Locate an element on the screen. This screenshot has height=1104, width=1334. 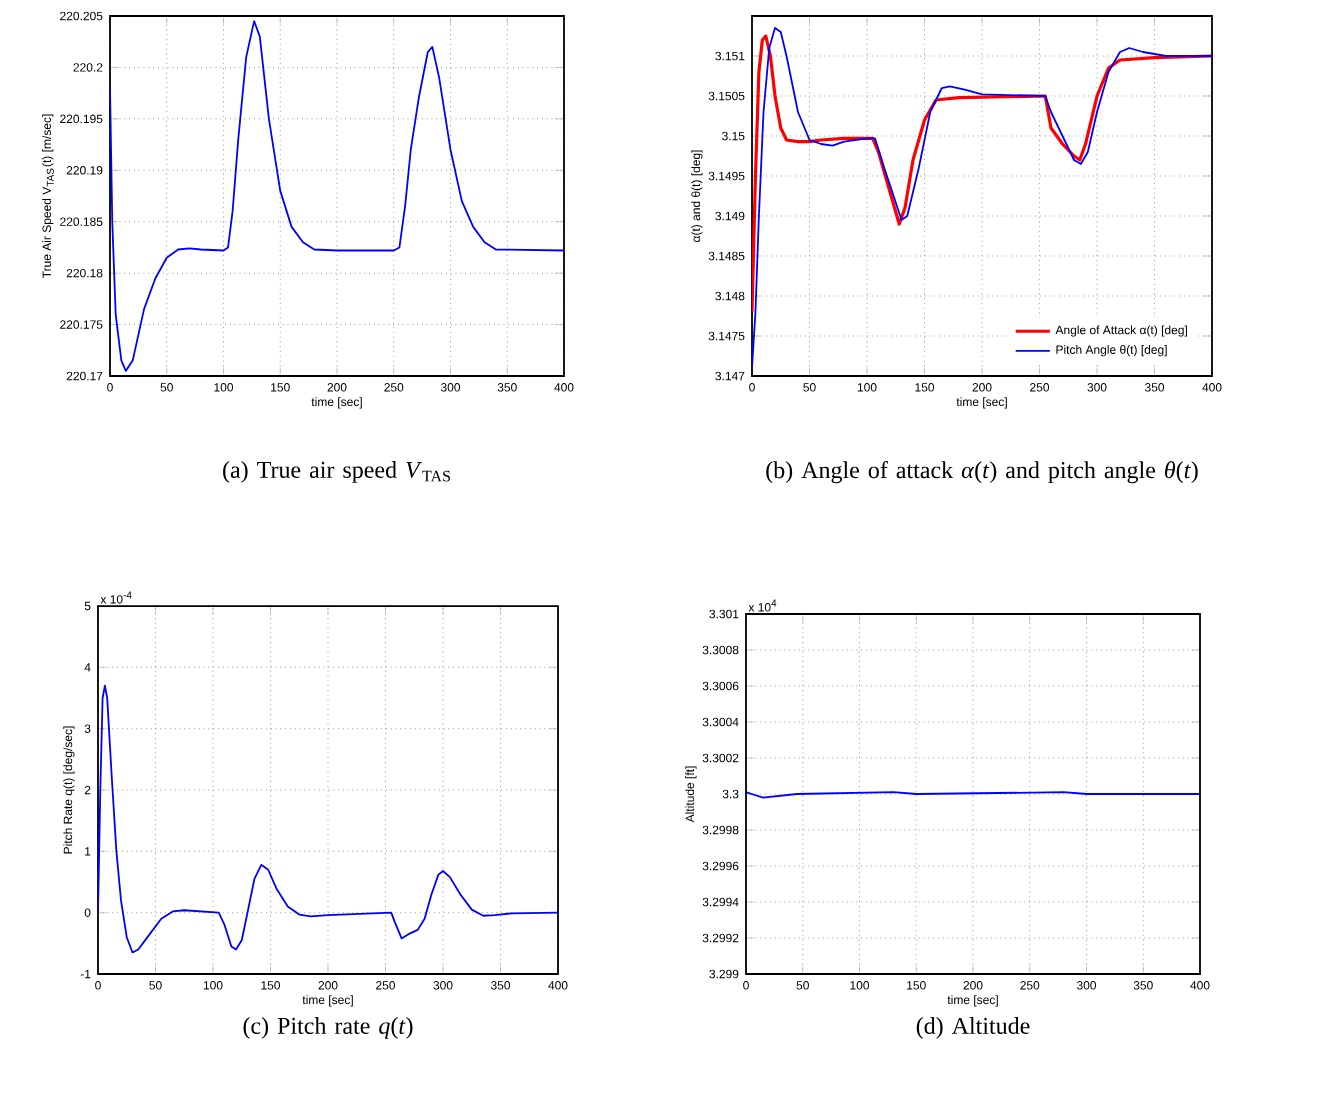
chart-title: (b) Angle of attack α(t) and pitch angle θ(t) is located at coordinates (982, 472).